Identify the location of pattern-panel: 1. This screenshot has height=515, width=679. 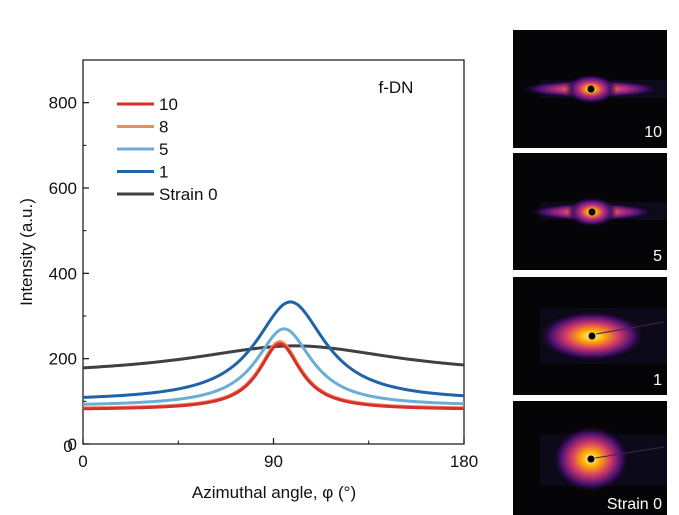
(590, 336).